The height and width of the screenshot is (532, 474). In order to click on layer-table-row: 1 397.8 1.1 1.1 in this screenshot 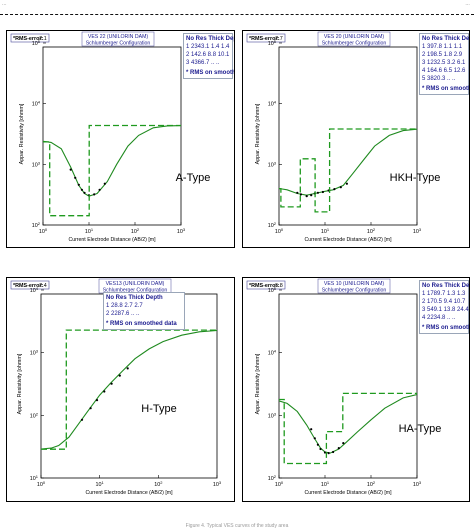, I will do `click(442, 47)`.